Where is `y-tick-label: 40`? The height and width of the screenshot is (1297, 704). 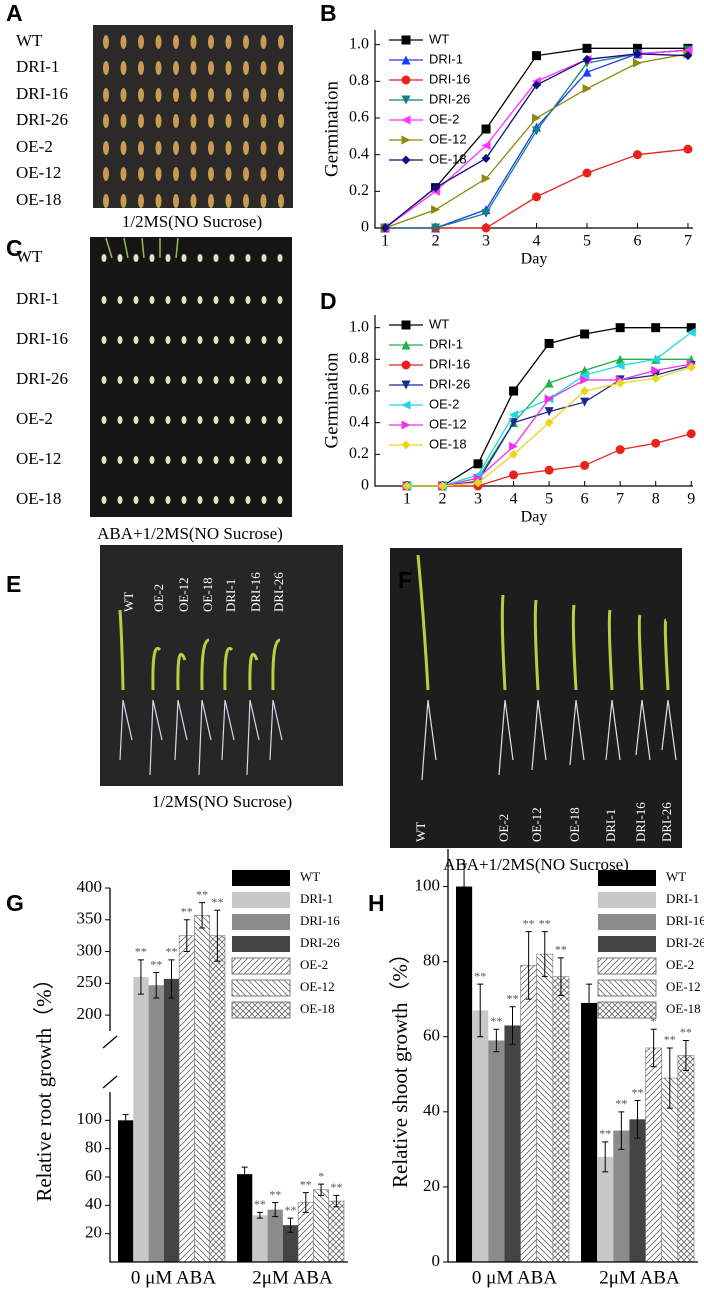 y-tick-label: 40 is located at coordinates (93, 1203).